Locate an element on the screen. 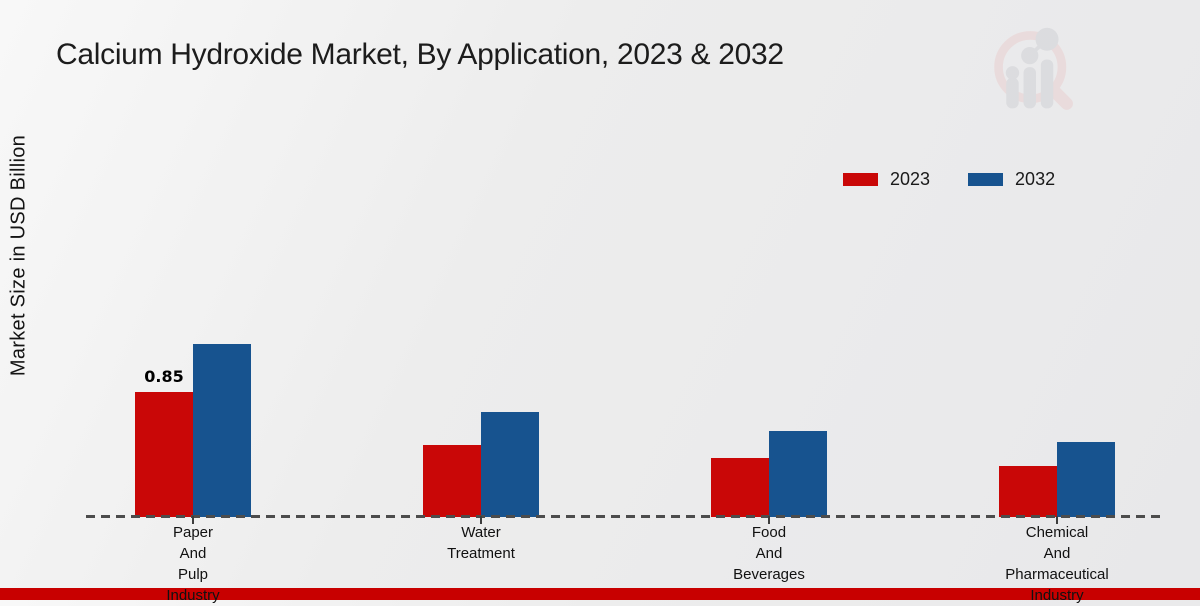  footer-red-strip is located at coordinates (600, 594).